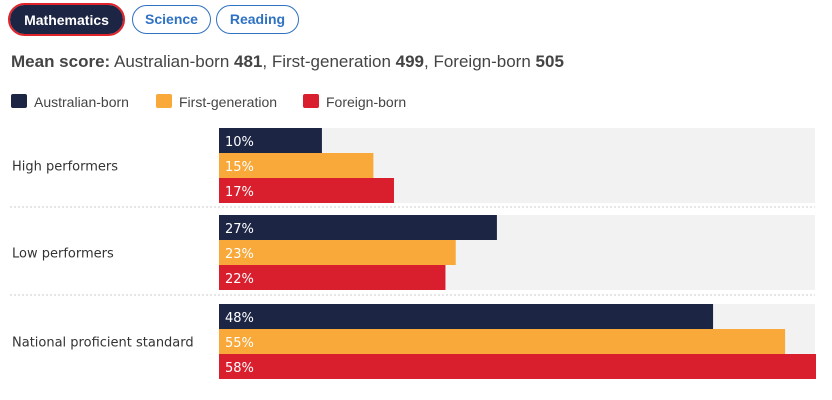  I want to click on tab-reading: Reading, so click(257, 19).